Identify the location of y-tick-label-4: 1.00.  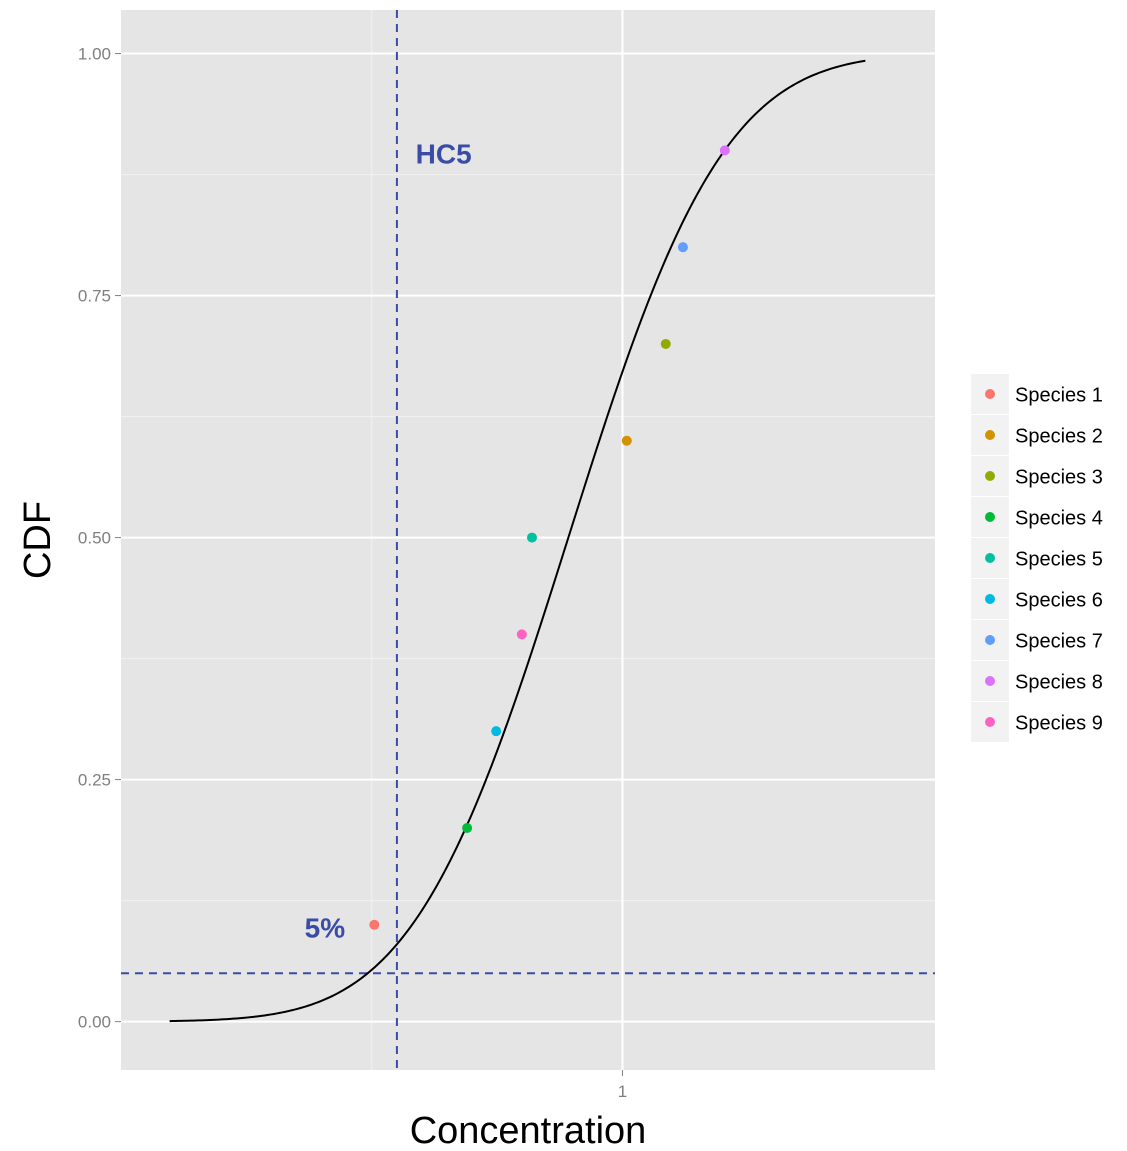
(94, 54).